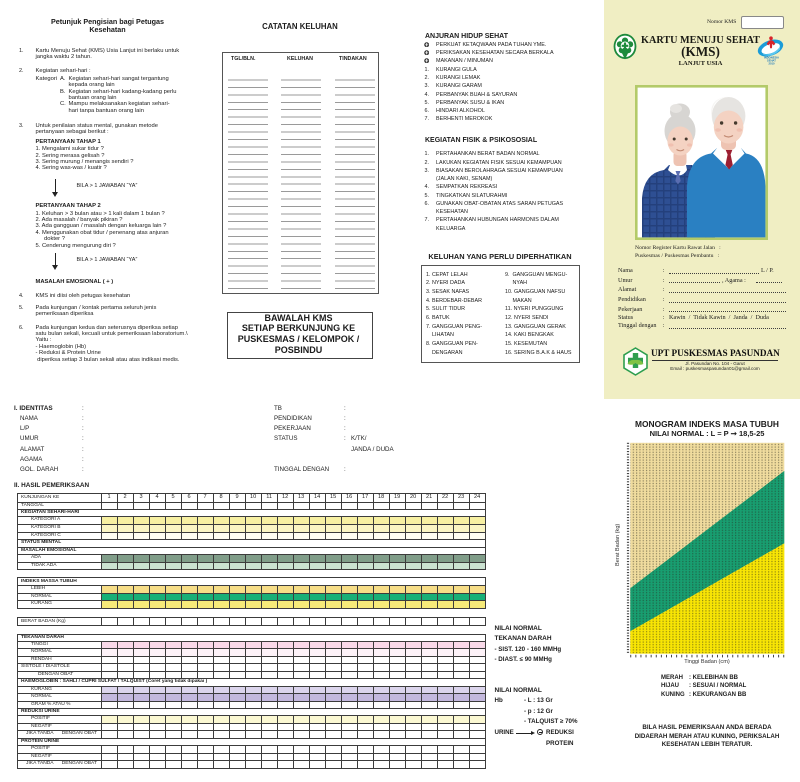 The image size is (800, 782). Describe the element at coordinates (771, 60) in the screenshot. I see `svg-text: SEHAT` at that location.